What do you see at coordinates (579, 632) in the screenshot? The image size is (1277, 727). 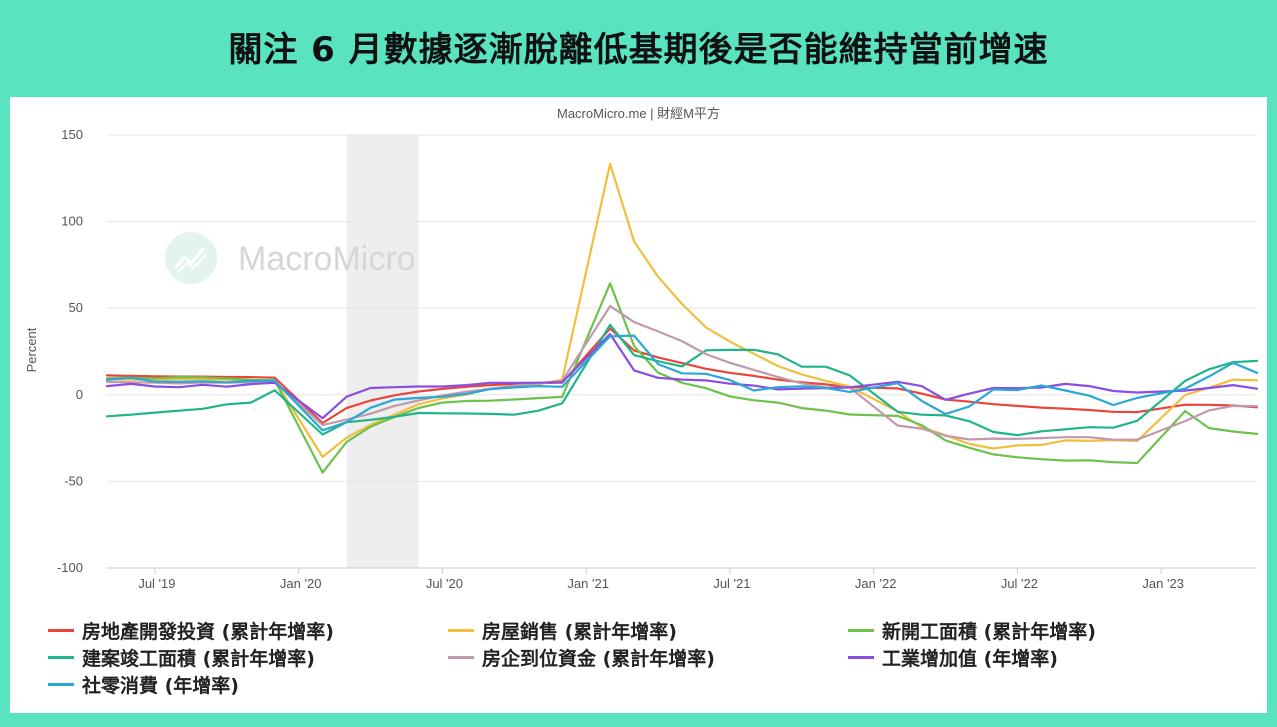 I see `legend-label: 房屋銷售 (累計年增率)` at bounding box center [579, 632].